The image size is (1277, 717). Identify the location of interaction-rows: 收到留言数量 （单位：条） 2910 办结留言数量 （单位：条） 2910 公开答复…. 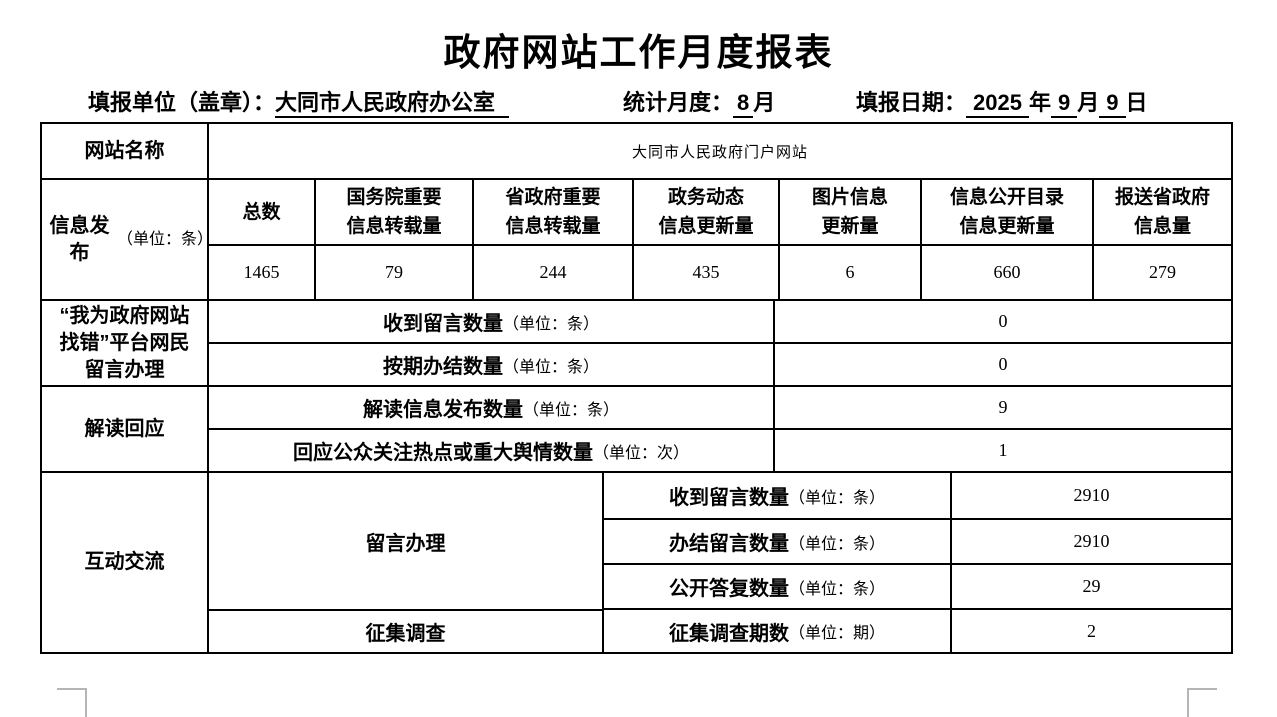
(917, 562).